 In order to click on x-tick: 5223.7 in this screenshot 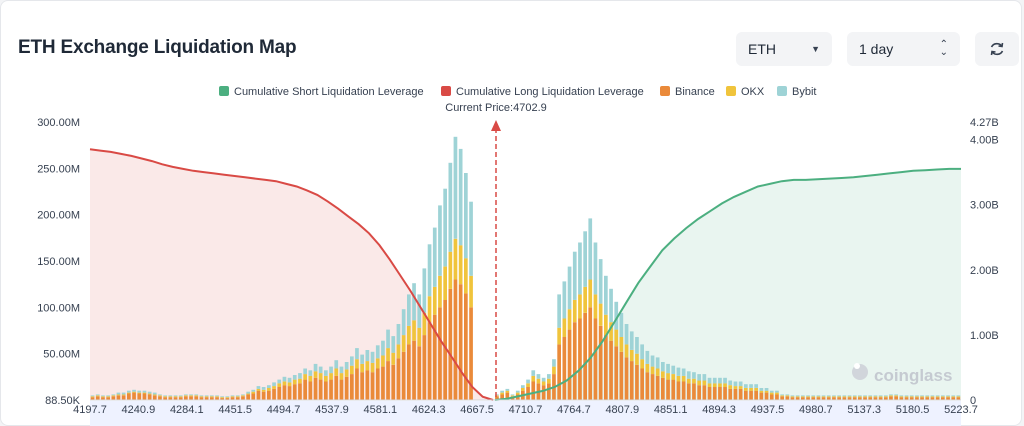, I will do `click(961, 410)`.